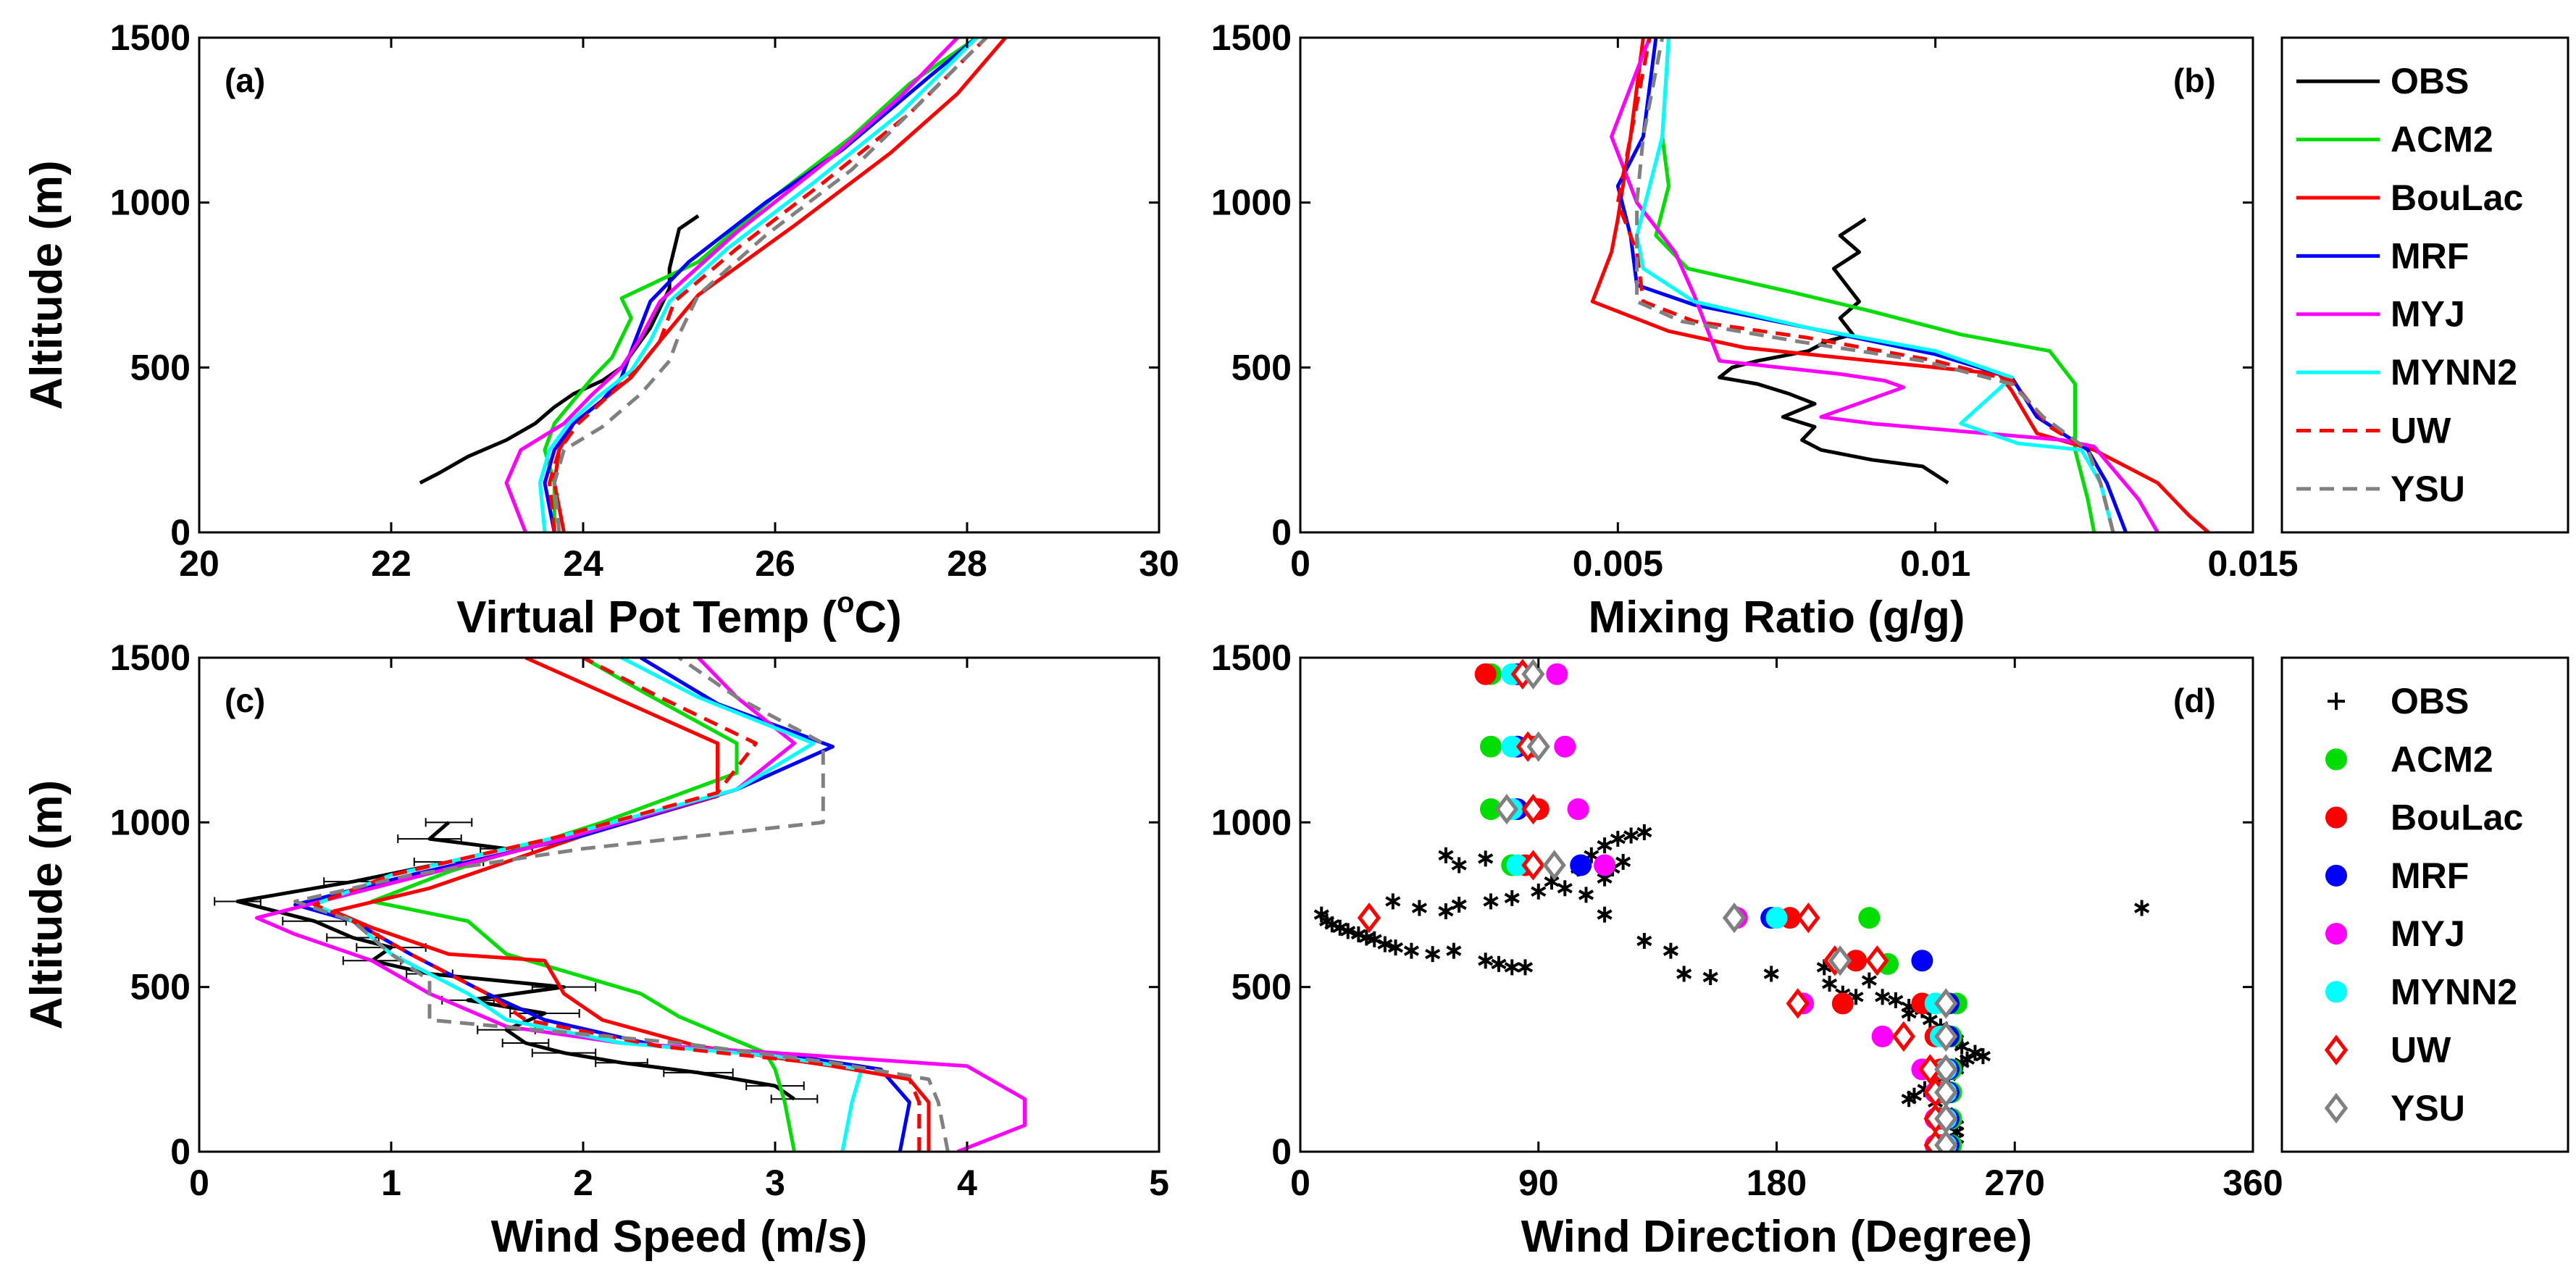 The image size is (2576, 1277). I want to click on axes-frame, so click(1776, 285).